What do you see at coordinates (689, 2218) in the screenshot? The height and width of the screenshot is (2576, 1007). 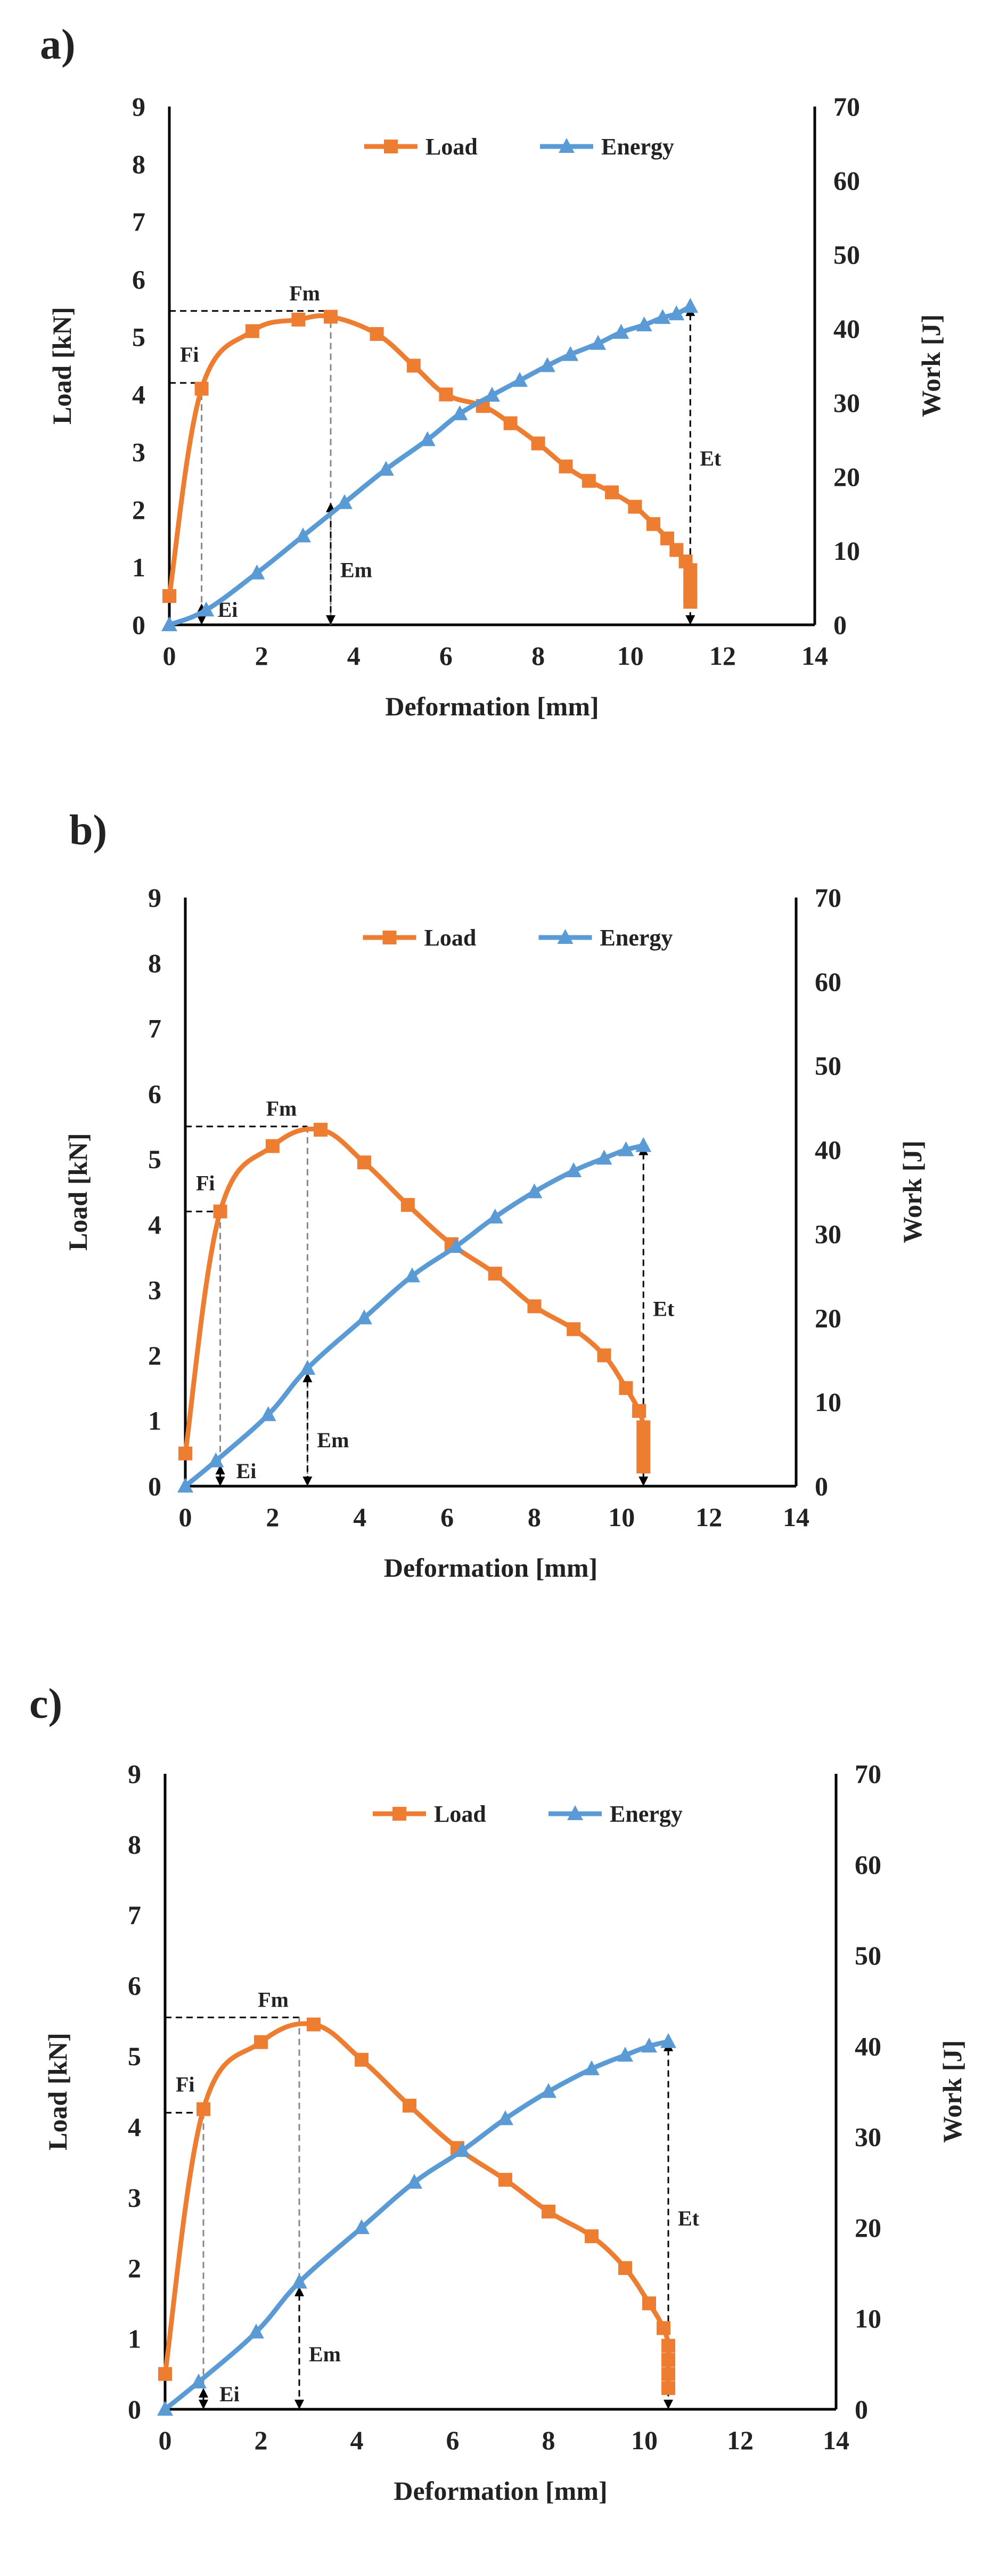 I see `et-annotation: Et` at bounding box center [689, 2218].